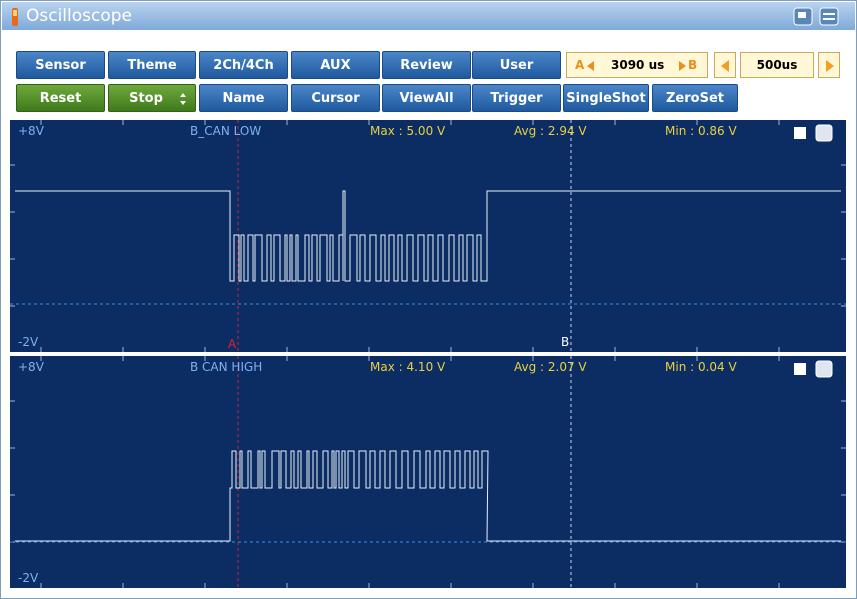 This screenshot has height=599, width=857. What do you see at coordinates (565, 342) in the screenshot?
I see `cursor-b-marker: B` at bounding box center [565, 342].